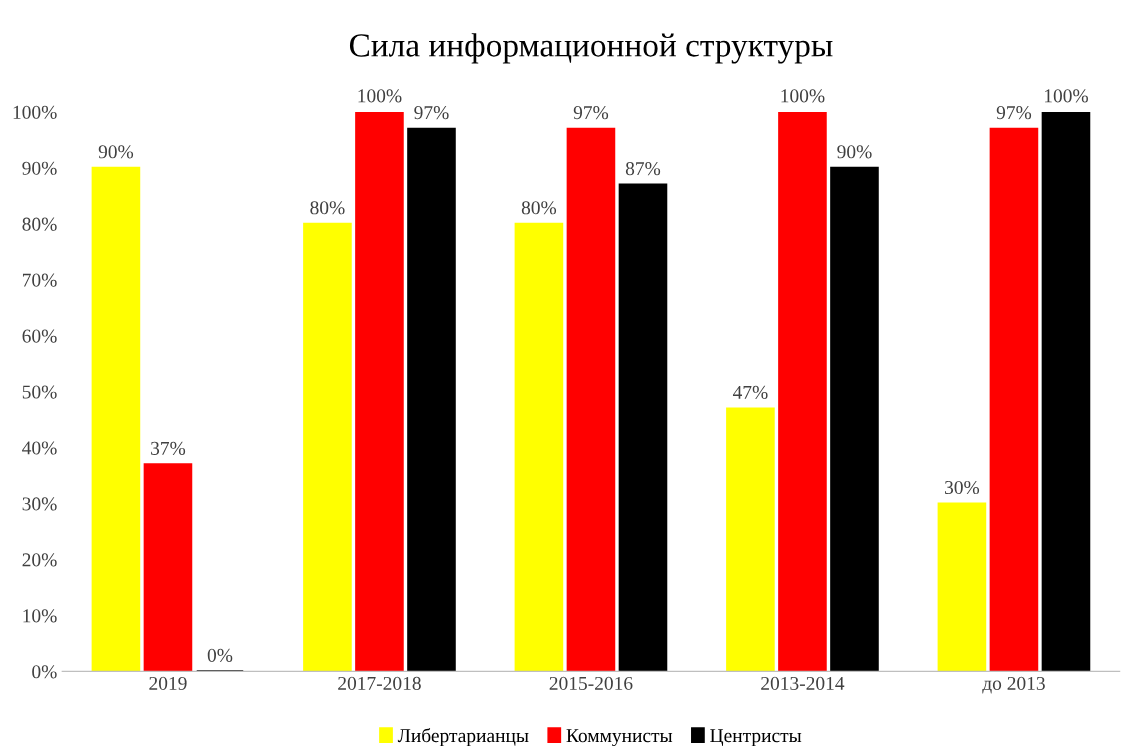 This screenshot has height=746, width=1131. I want to click on y-tick-label: 80%, so click(39, 224).